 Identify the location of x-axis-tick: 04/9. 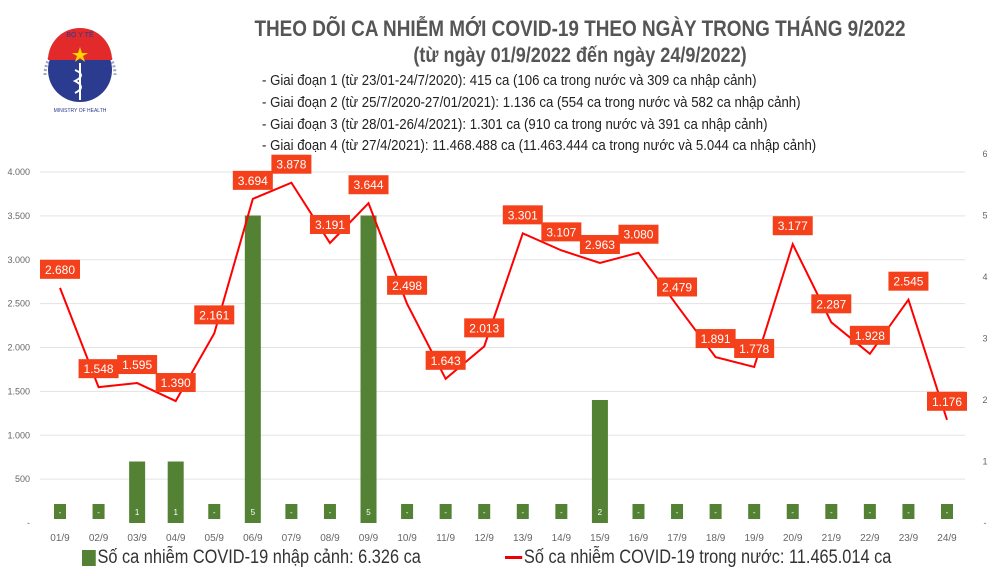
(176, 538).